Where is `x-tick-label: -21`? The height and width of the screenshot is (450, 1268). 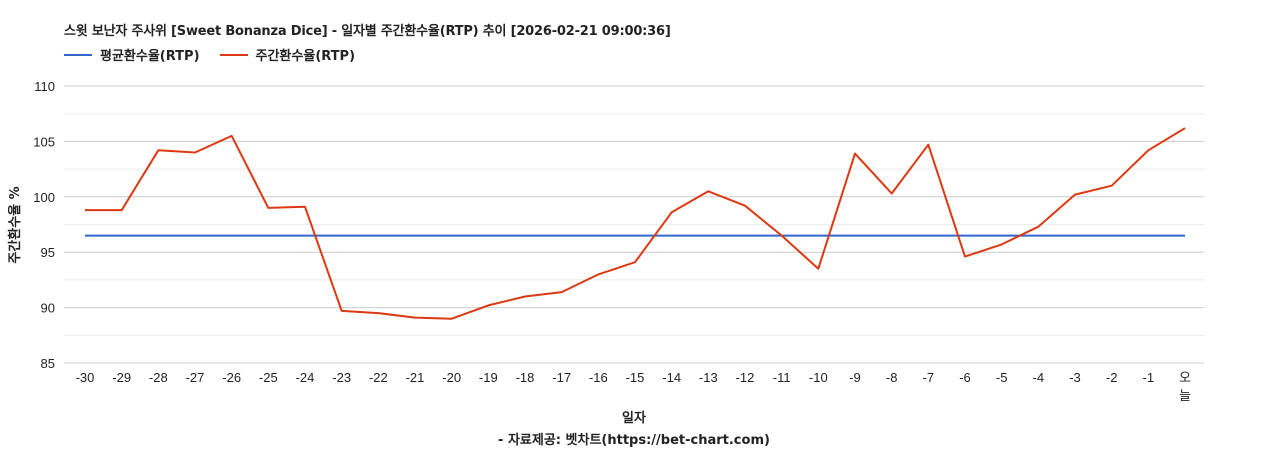
x-tick-label: -21 is located at coordinates (415, 377).